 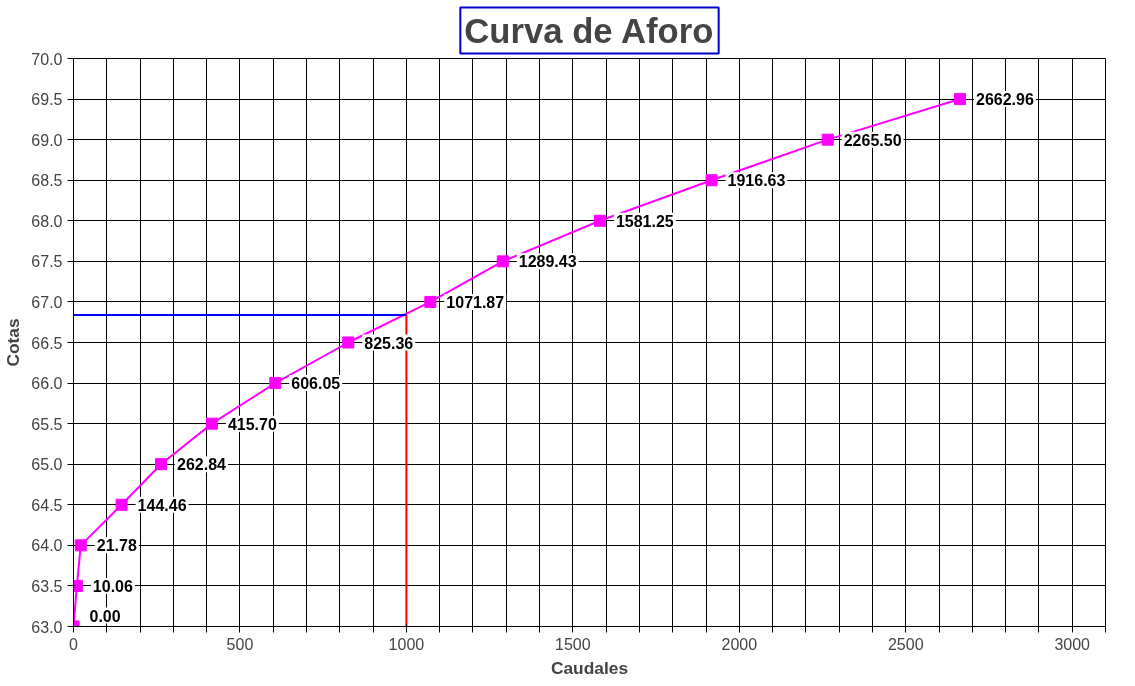 What do you see at coordinates (47, 586) in the screenshot?
I see `y-tick-label: 63.5` at bounding box center [47, 586].